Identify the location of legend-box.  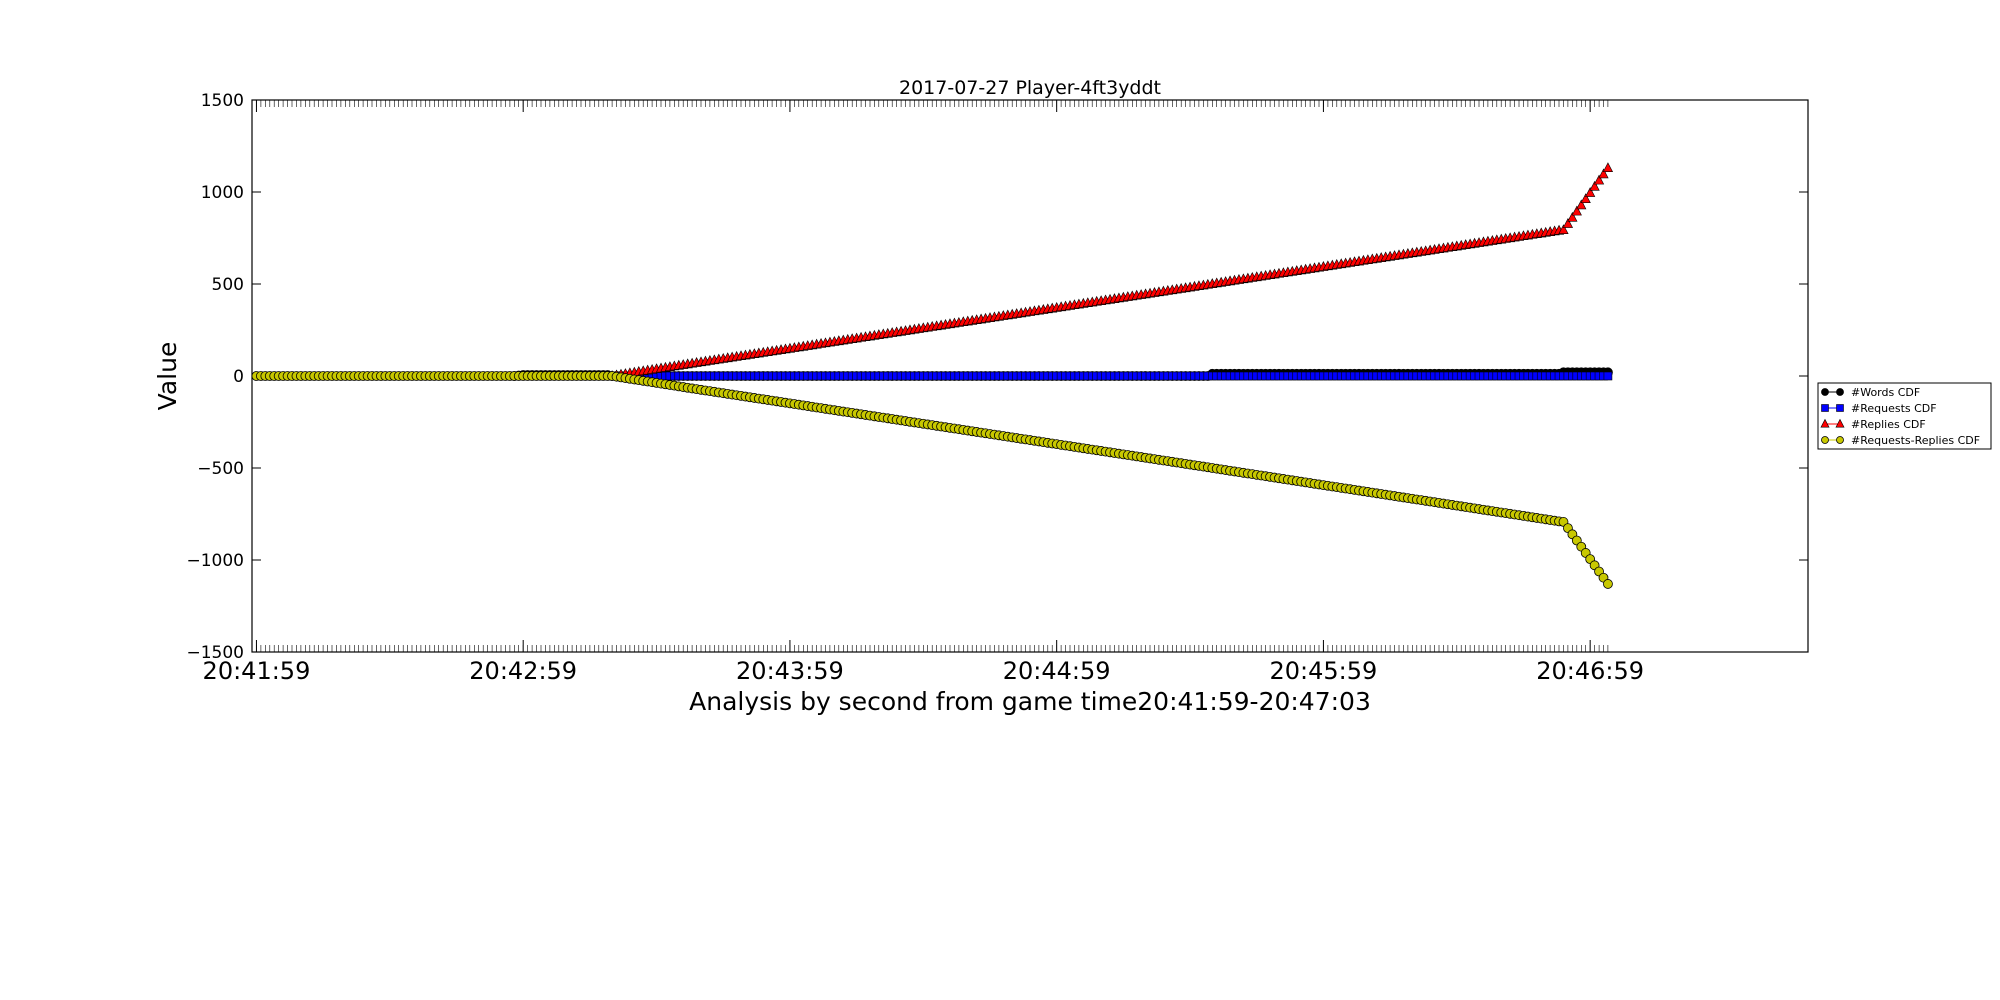
(1904, 416).